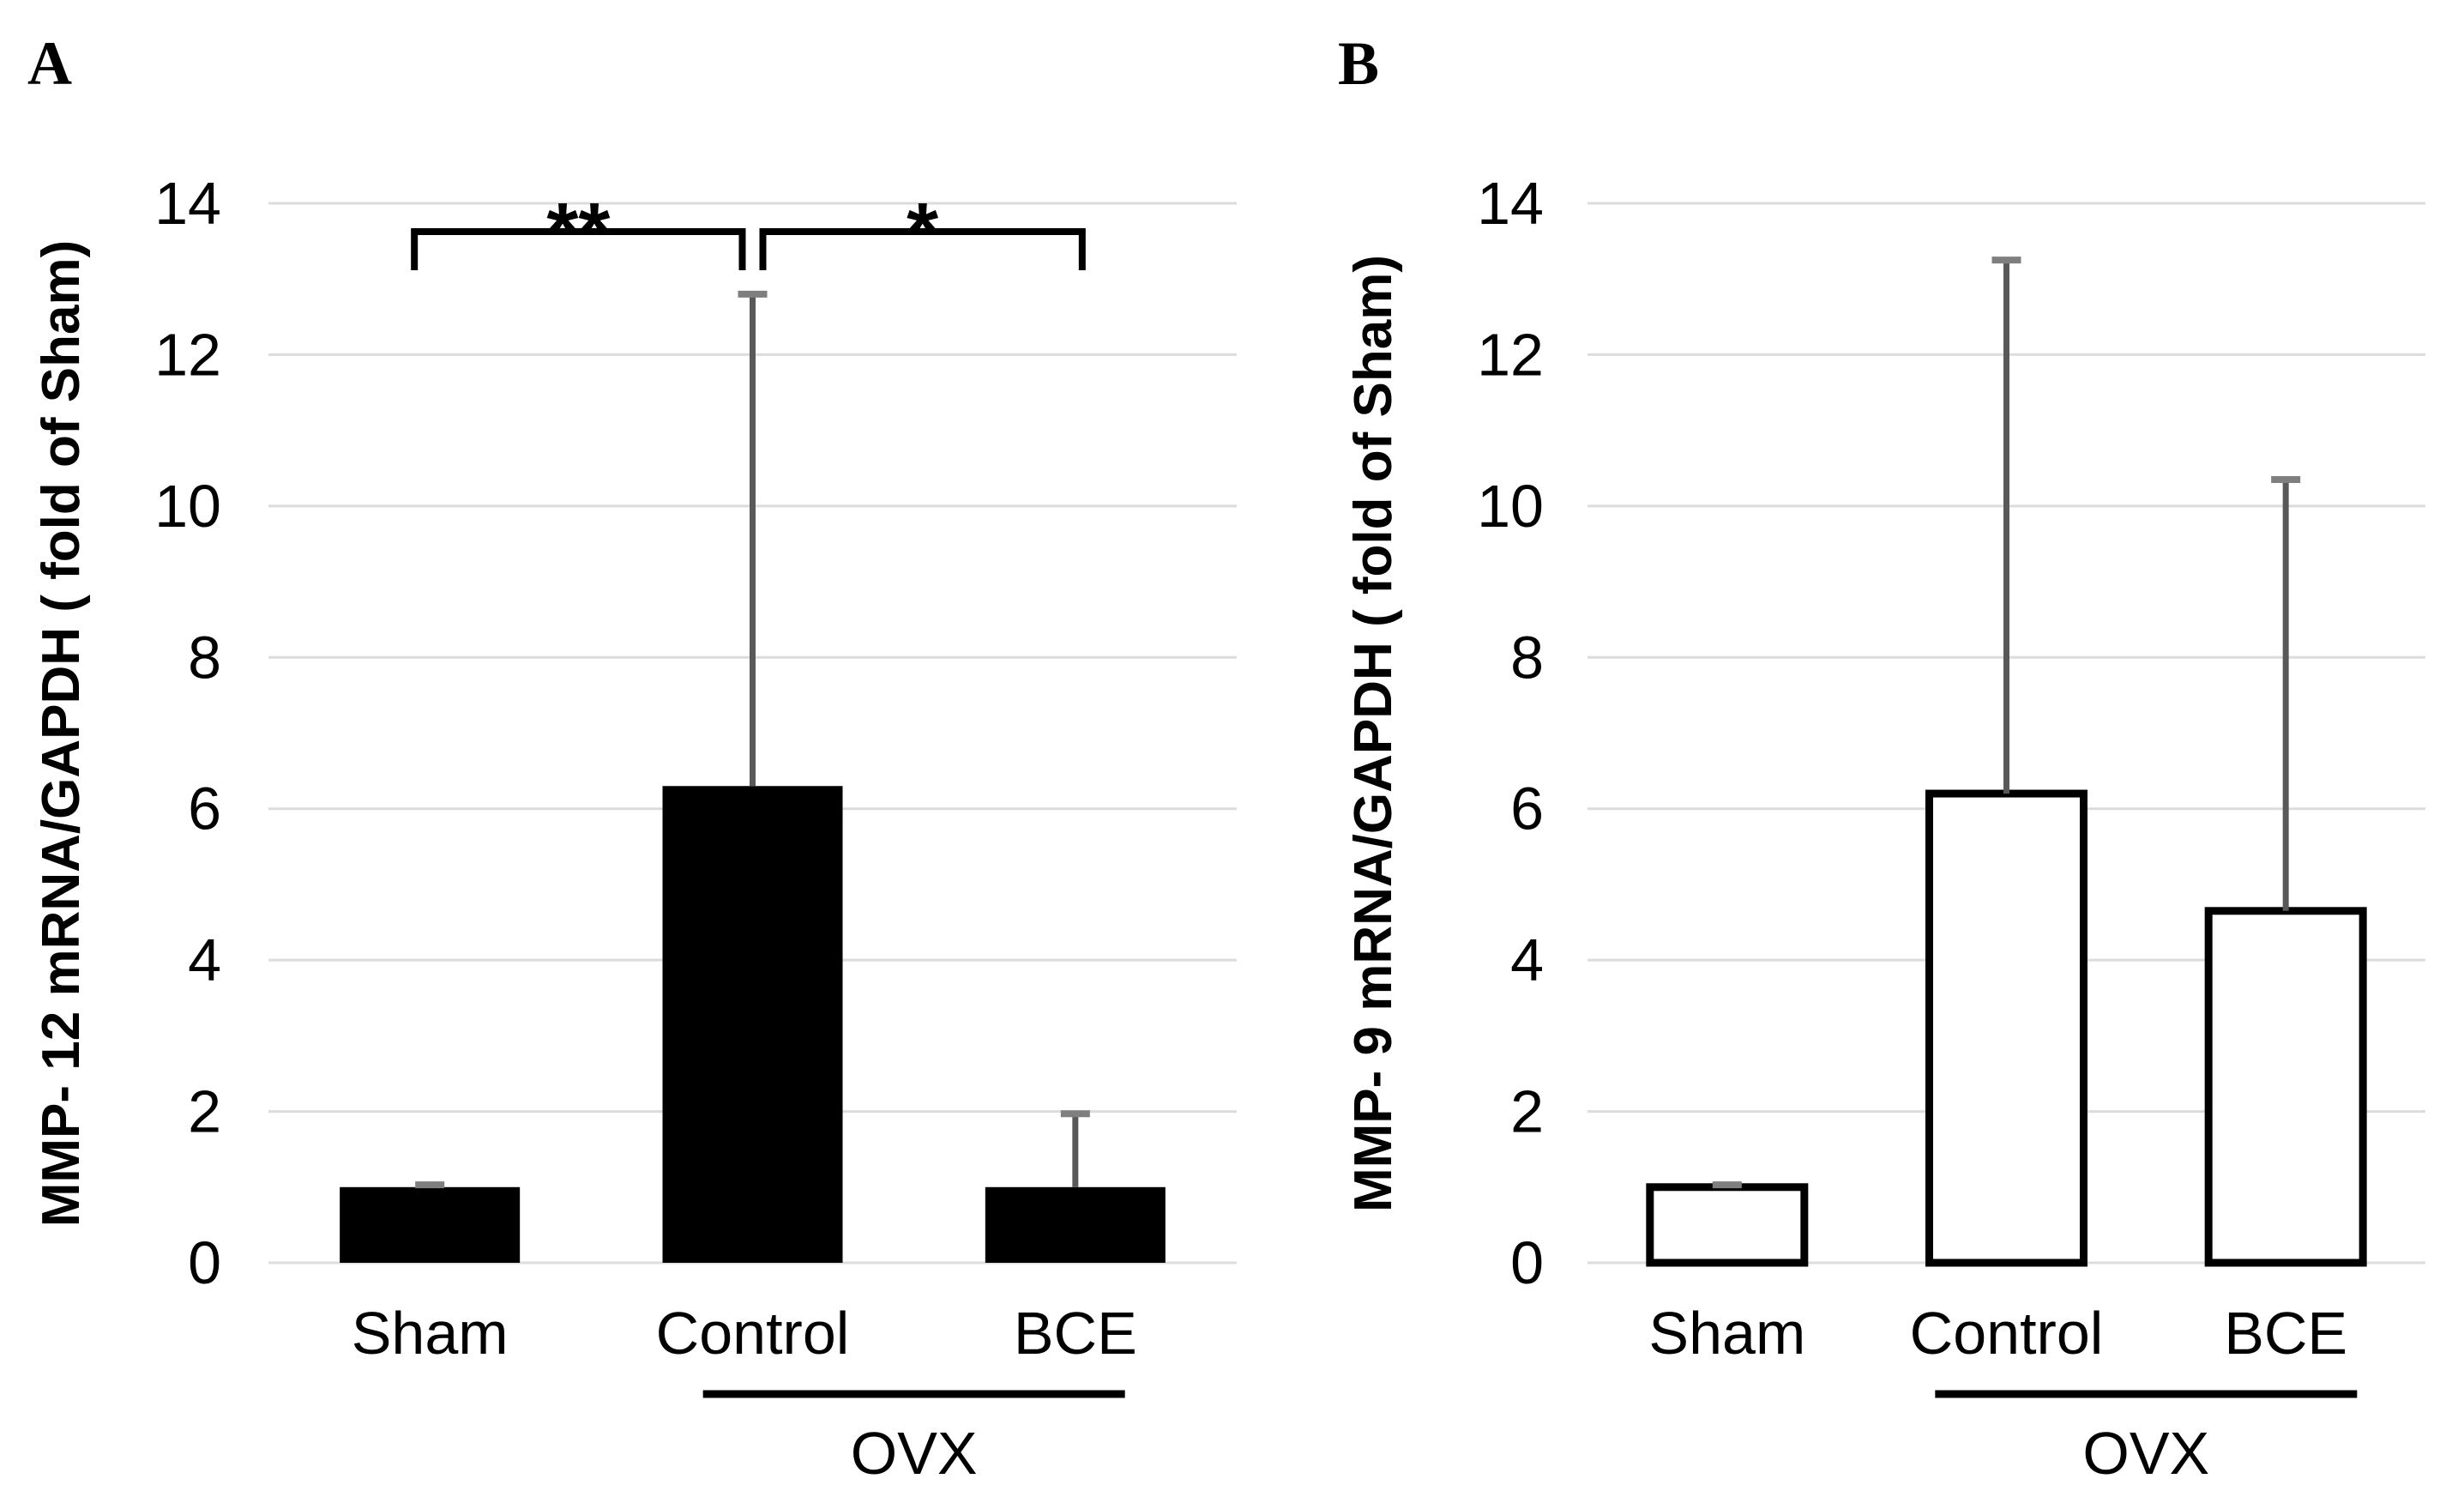 Image resolution: width=2464 pixels, height=1509 pixels. Describe the element at coordinates (923, 231) in the screenshot. I see `significance-label: *` at that location.